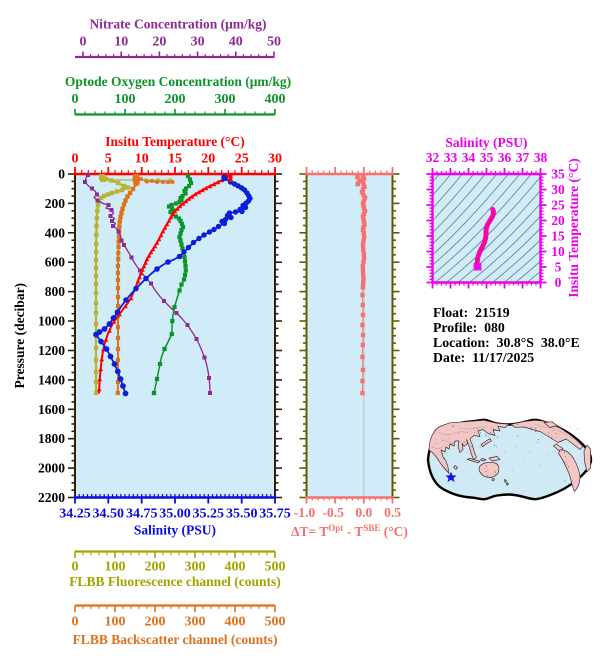  Describe the element at coordinates (392, 512) in the screenshot. I see `svg-text: 0.5` at that location.